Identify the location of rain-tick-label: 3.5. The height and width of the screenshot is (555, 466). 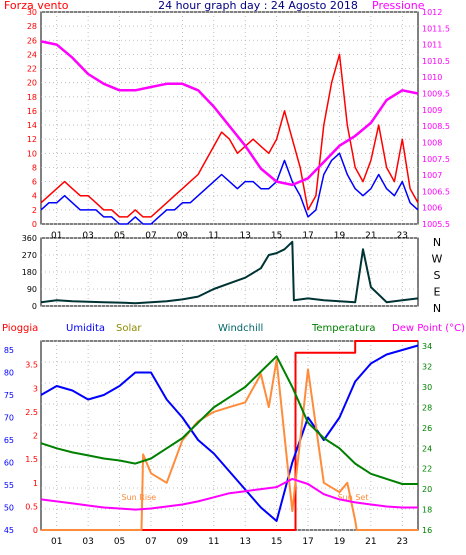
(31, 365).